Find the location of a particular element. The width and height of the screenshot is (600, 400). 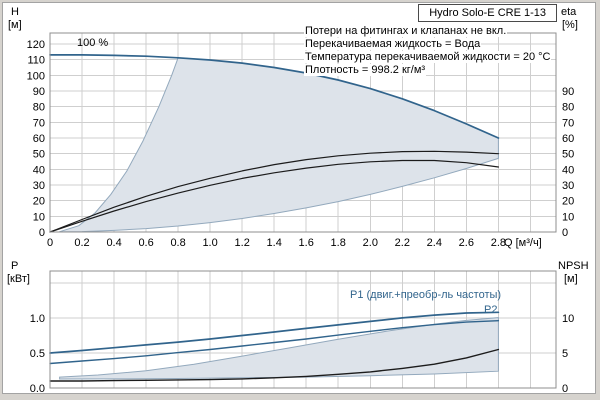

svg-text: 1.4 is located at coordinates (274, 243).